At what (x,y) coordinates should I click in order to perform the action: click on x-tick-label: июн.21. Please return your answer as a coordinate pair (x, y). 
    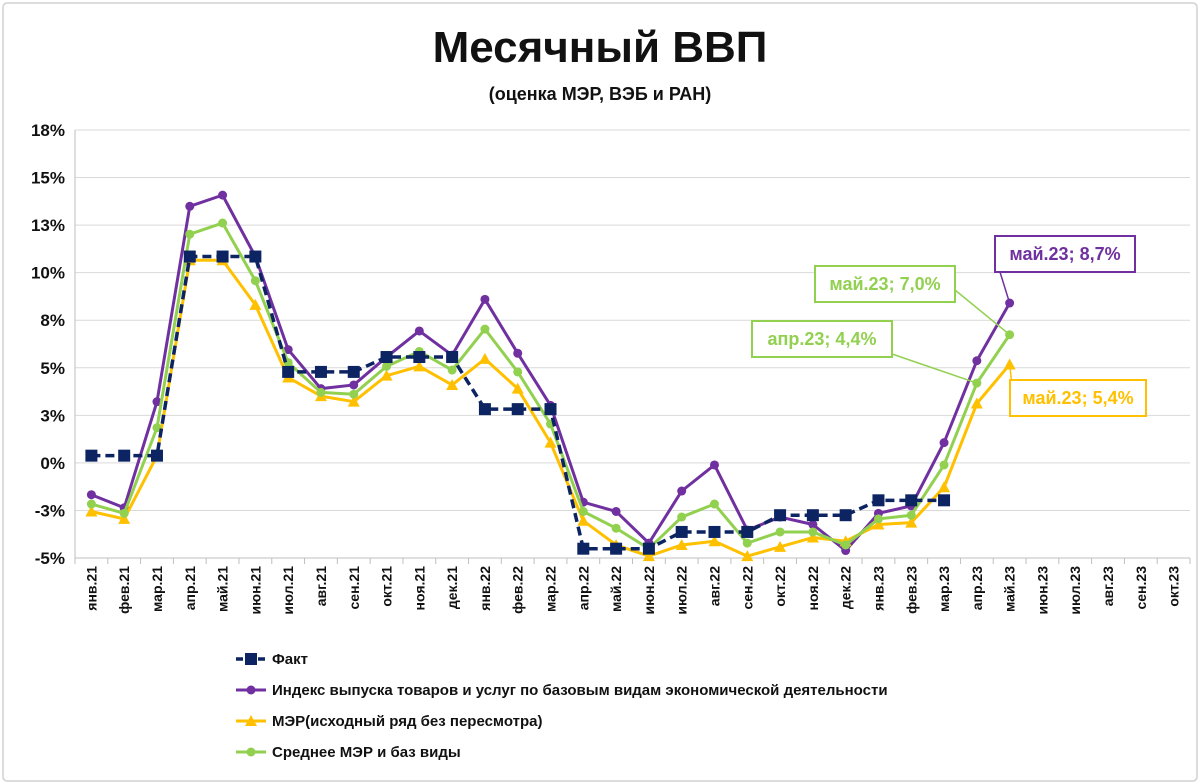
    Looking at the image, I should click on (255, 590).